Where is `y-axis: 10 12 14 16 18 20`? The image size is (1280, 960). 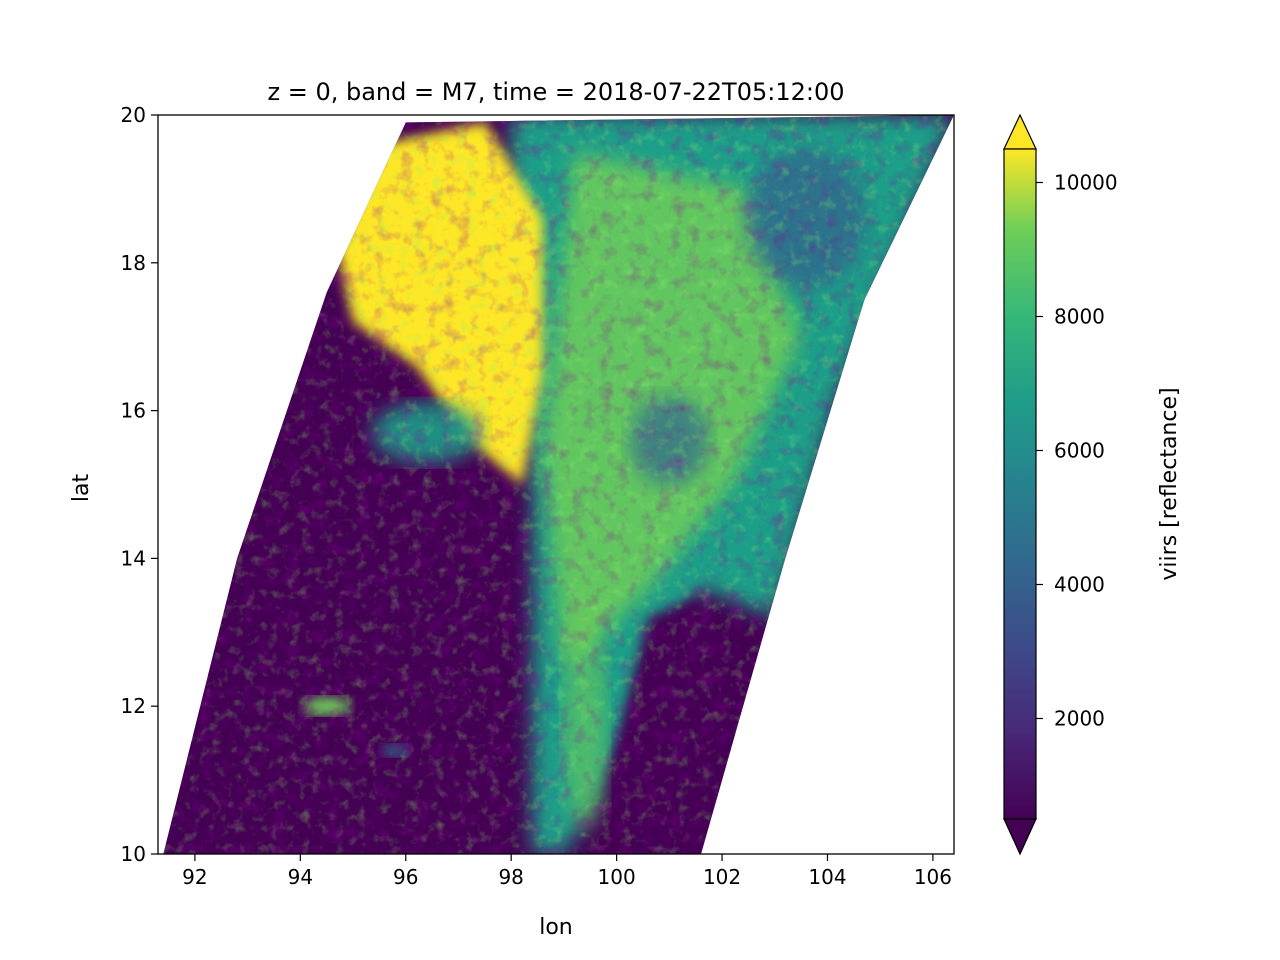 y-axis: 10 12 14 16 18 20 is located at coordinates (139, 484).